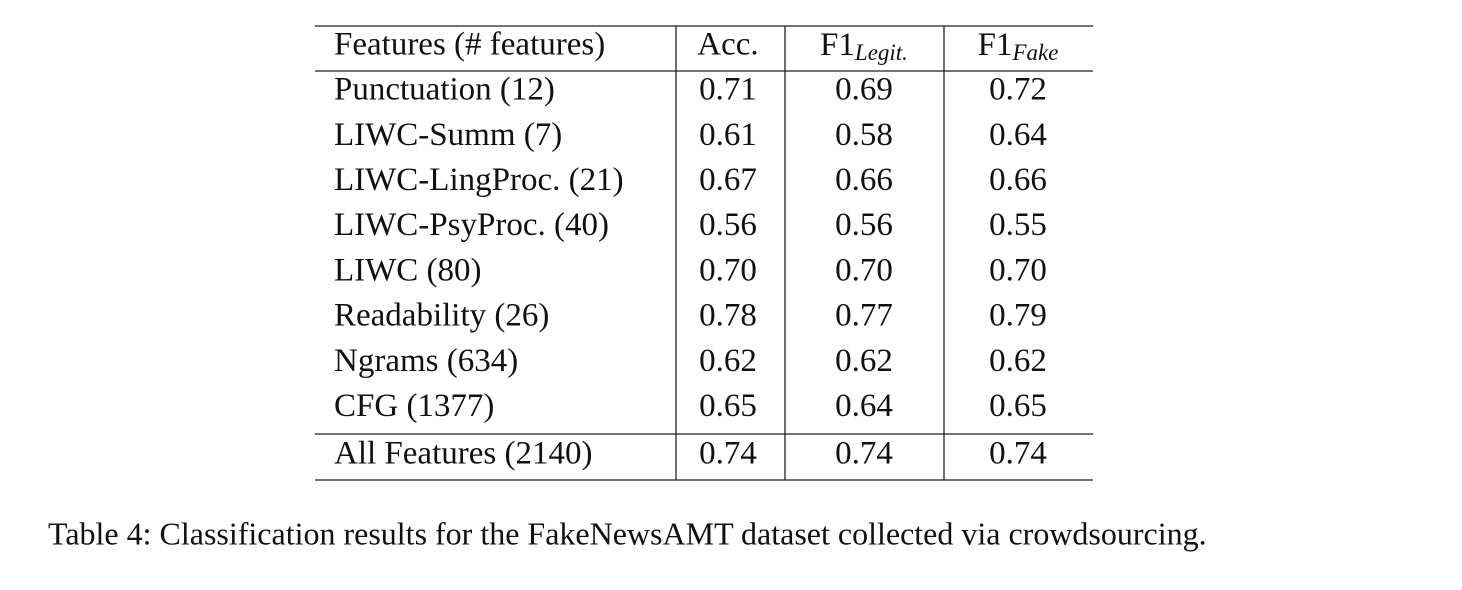 This screenshot has width=1462, height=590. What do you see at coordinates (463, 454) in the screenshot?
I see `row-label: All Features (2140)` at bounding box center [463, 454].